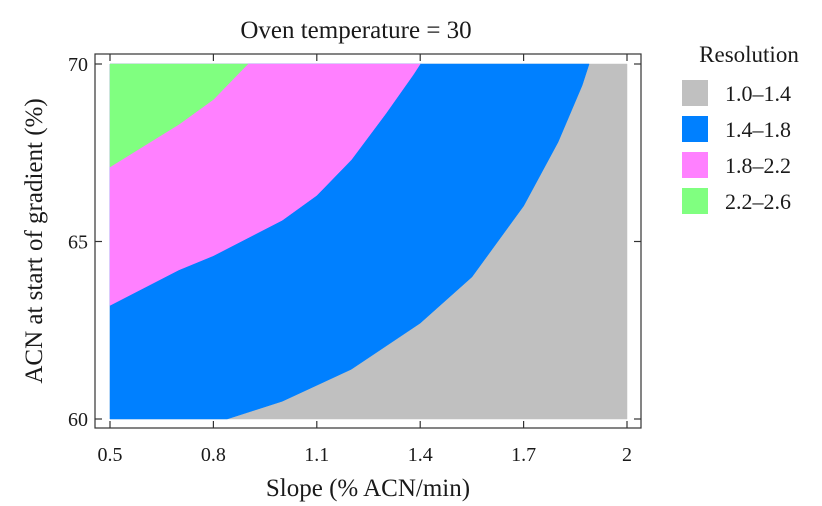  I want to click on legend: Resolution 1.0–1.4 1.4–1.8 1.8–2.2 2.2–2.6, so click(740, 128).